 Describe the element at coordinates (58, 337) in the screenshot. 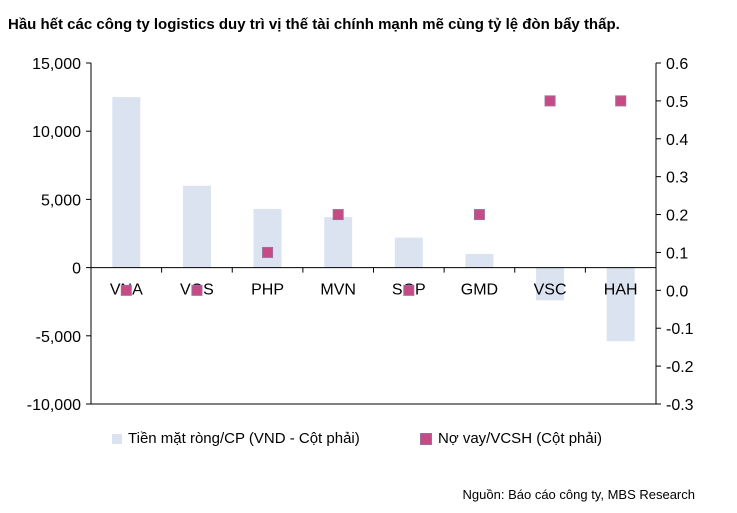

I see `tick-label-left: -5,000` at that location.